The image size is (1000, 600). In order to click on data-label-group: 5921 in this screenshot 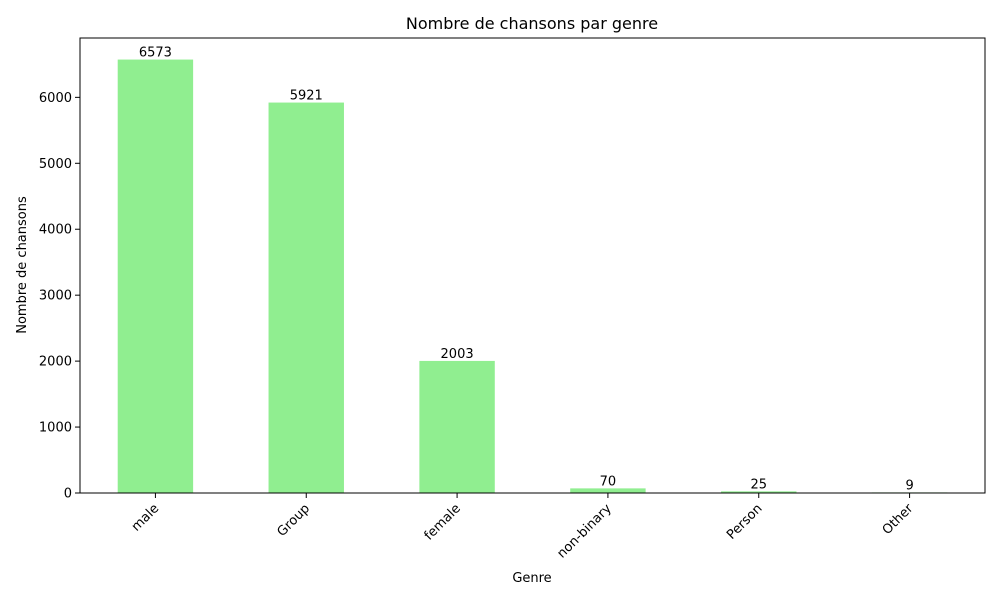, I will do `click(306, 96)`.